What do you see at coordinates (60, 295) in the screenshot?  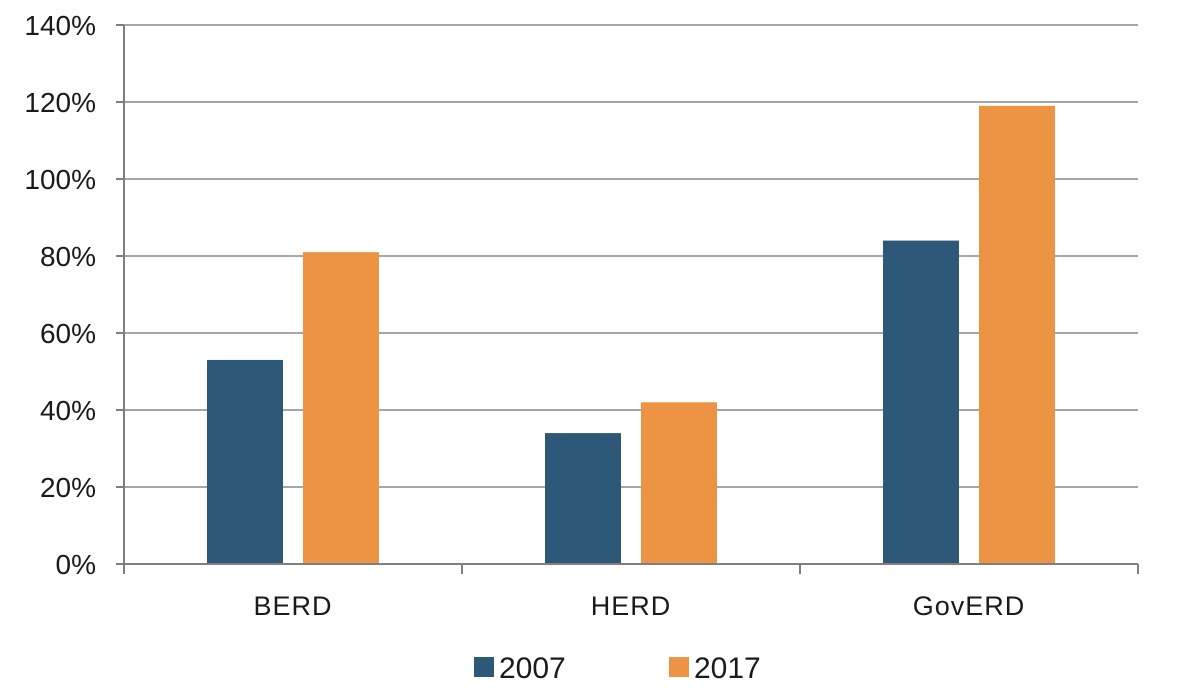 I see `y-axis-tick-labels: 0% 20% 40% 60% 80% 100% 120% 140%` at bounding box center [60, 295].